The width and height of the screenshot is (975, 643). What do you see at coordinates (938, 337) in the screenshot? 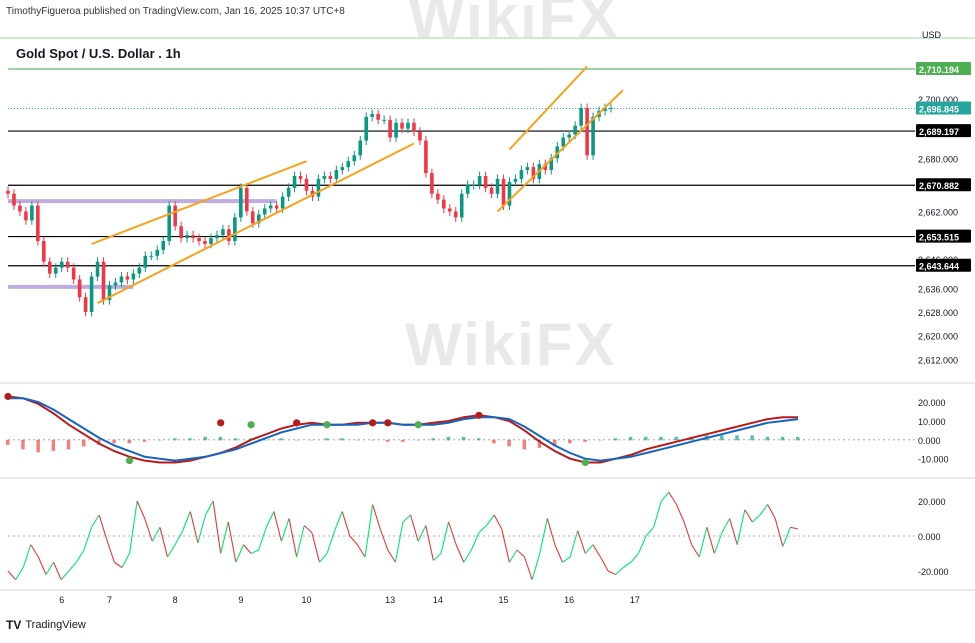
I see `price-tick-6: 2,620.000` at bounding box center [938, 337].